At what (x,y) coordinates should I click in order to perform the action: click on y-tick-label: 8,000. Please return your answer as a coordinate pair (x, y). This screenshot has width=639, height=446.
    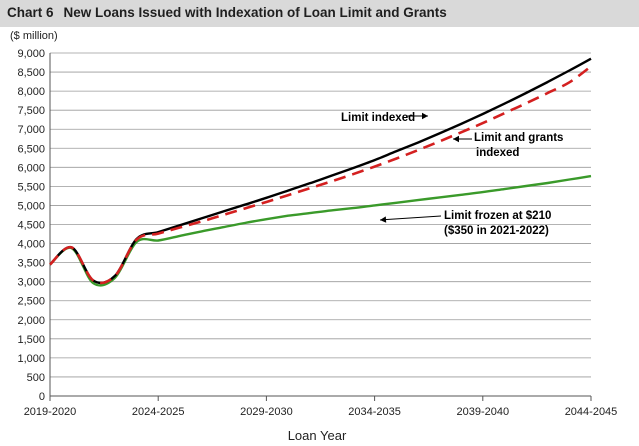
    Looking at the image, I should click on (31, 92).